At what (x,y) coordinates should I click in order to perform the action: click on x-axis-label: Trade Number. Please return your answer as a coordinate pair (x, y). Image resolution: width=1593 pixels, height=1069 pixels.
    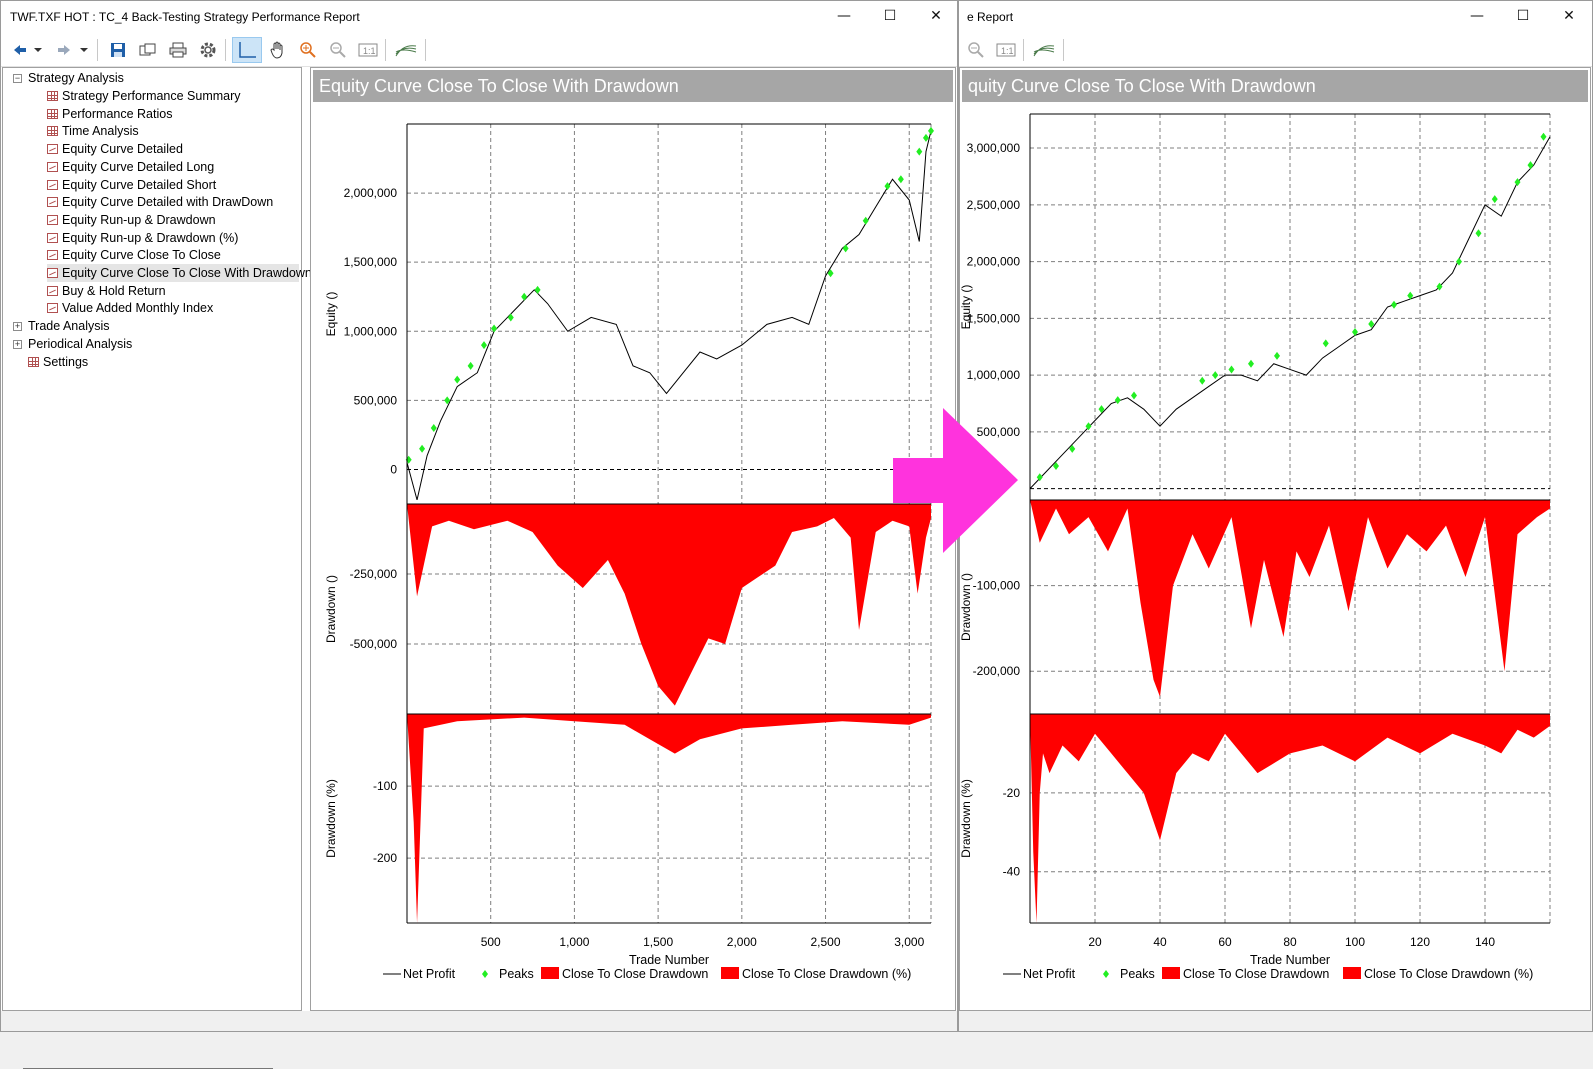
    Looking at the image, I should click on (1290, 960).